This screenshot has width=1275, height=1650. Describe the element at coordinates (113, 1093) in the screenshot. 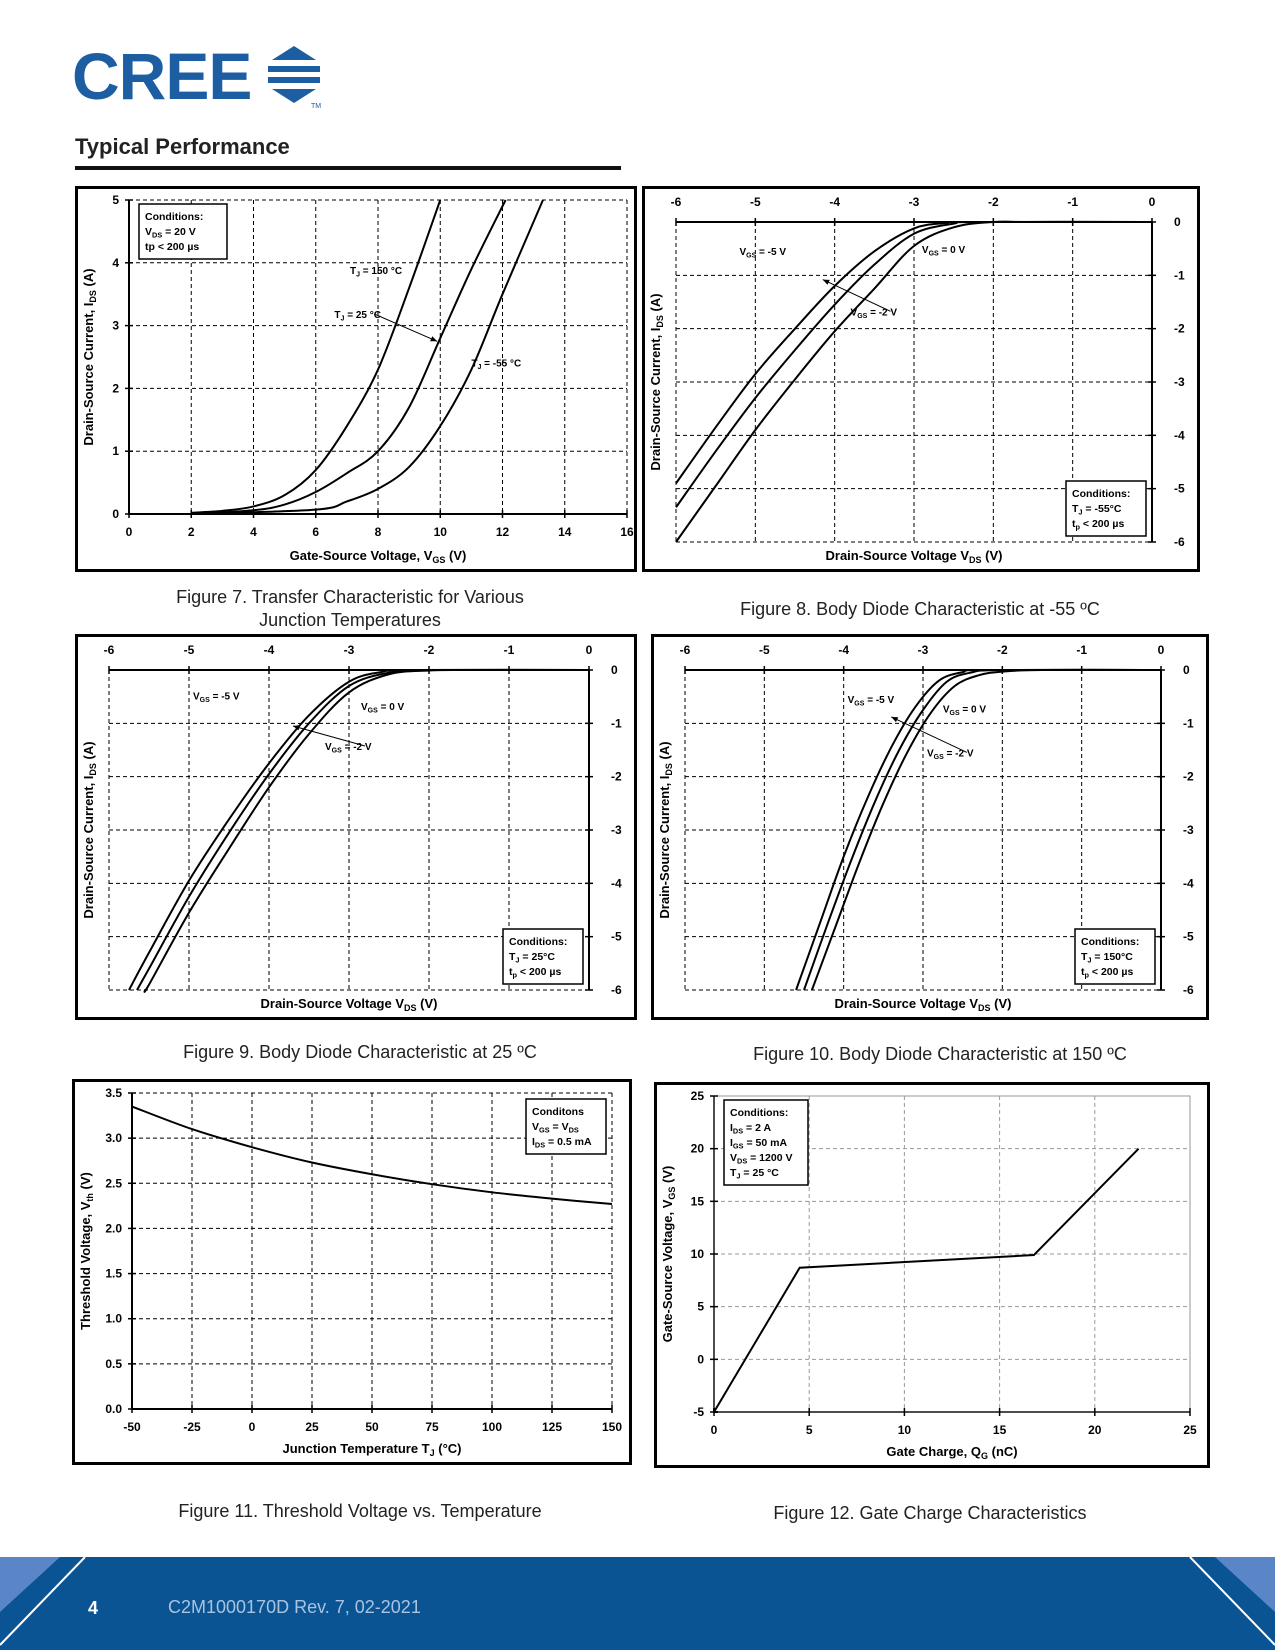

I see `fig11-y-tick-label: 3.5` at that location.